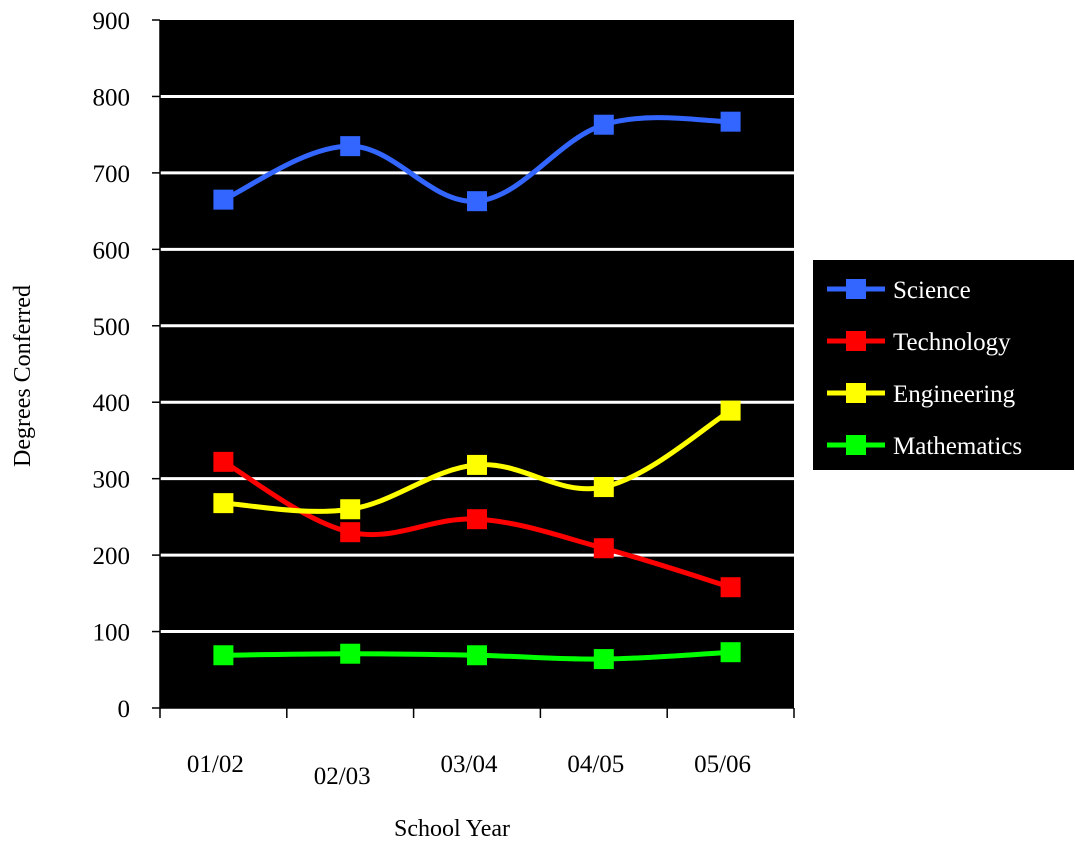 The image size is (1075, 842). Describe the element at coordinates (112, 403) in the screenshot. I see `y-tick-label: 400` at that location.